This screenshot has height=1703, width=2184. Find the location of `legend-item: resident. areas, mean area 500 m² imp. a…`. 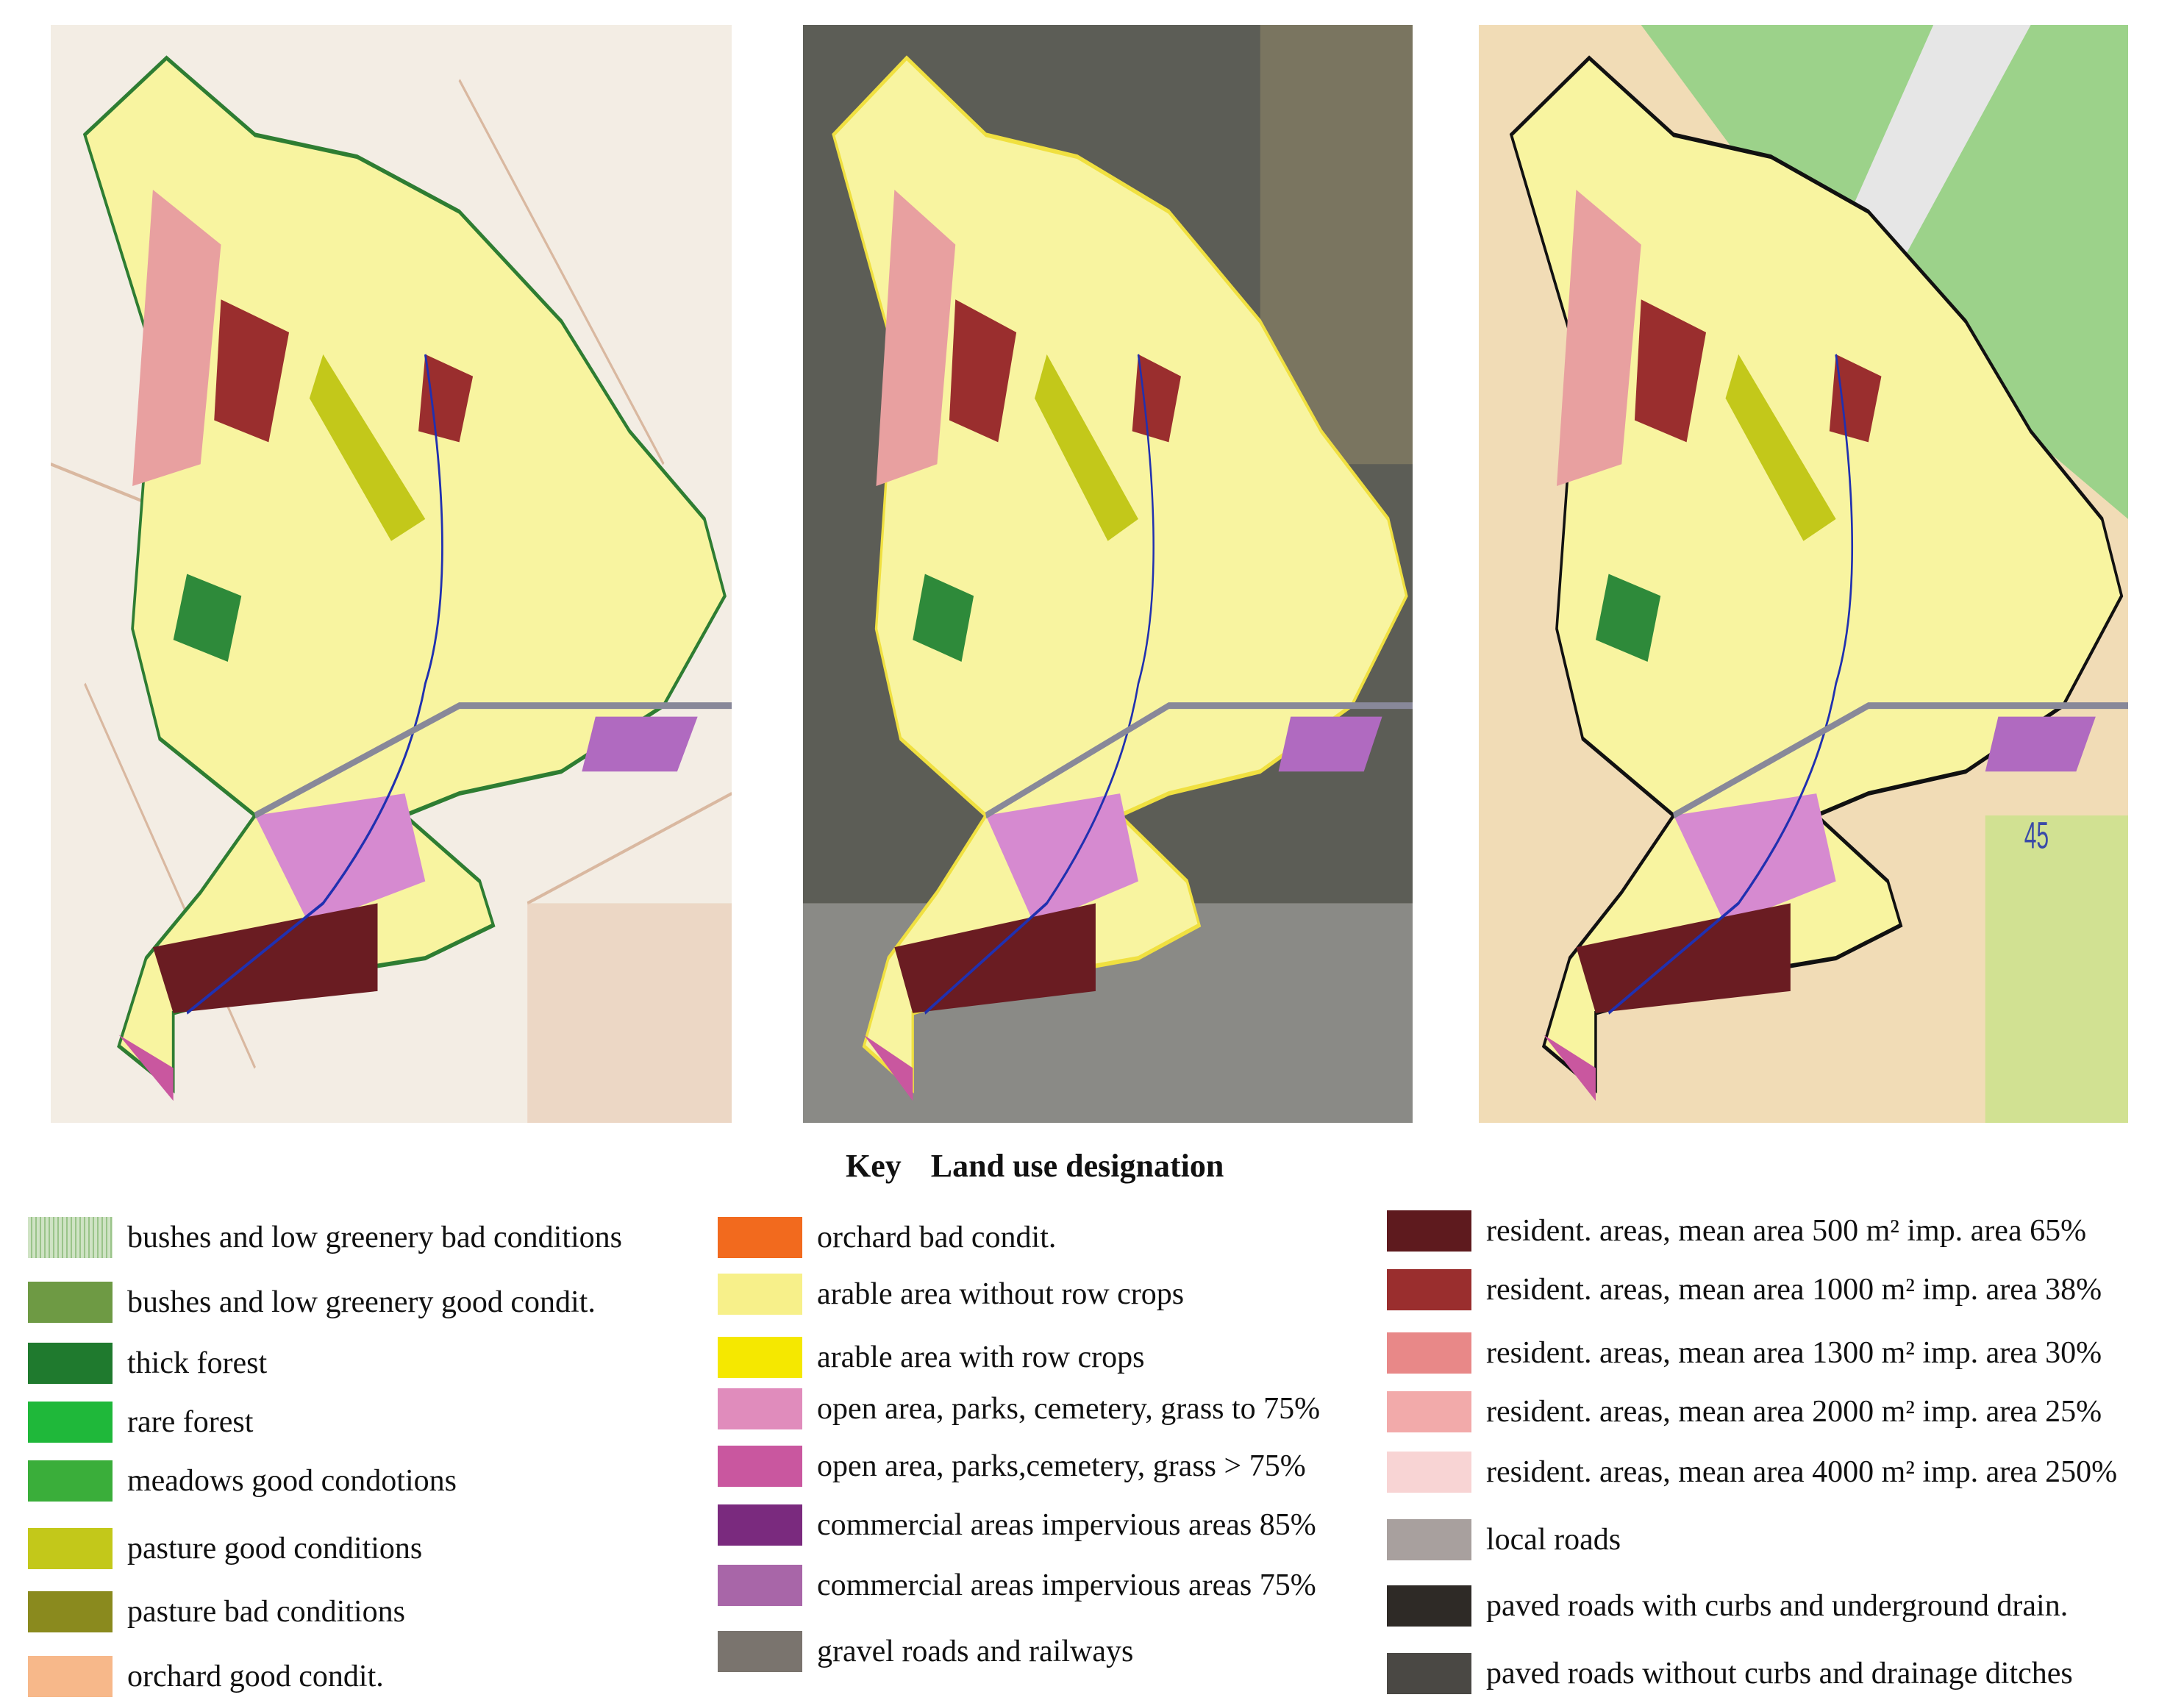

legend-item: resident. areas, mean area 500 m² imp. a… is located at coordinates (1737, 1231).